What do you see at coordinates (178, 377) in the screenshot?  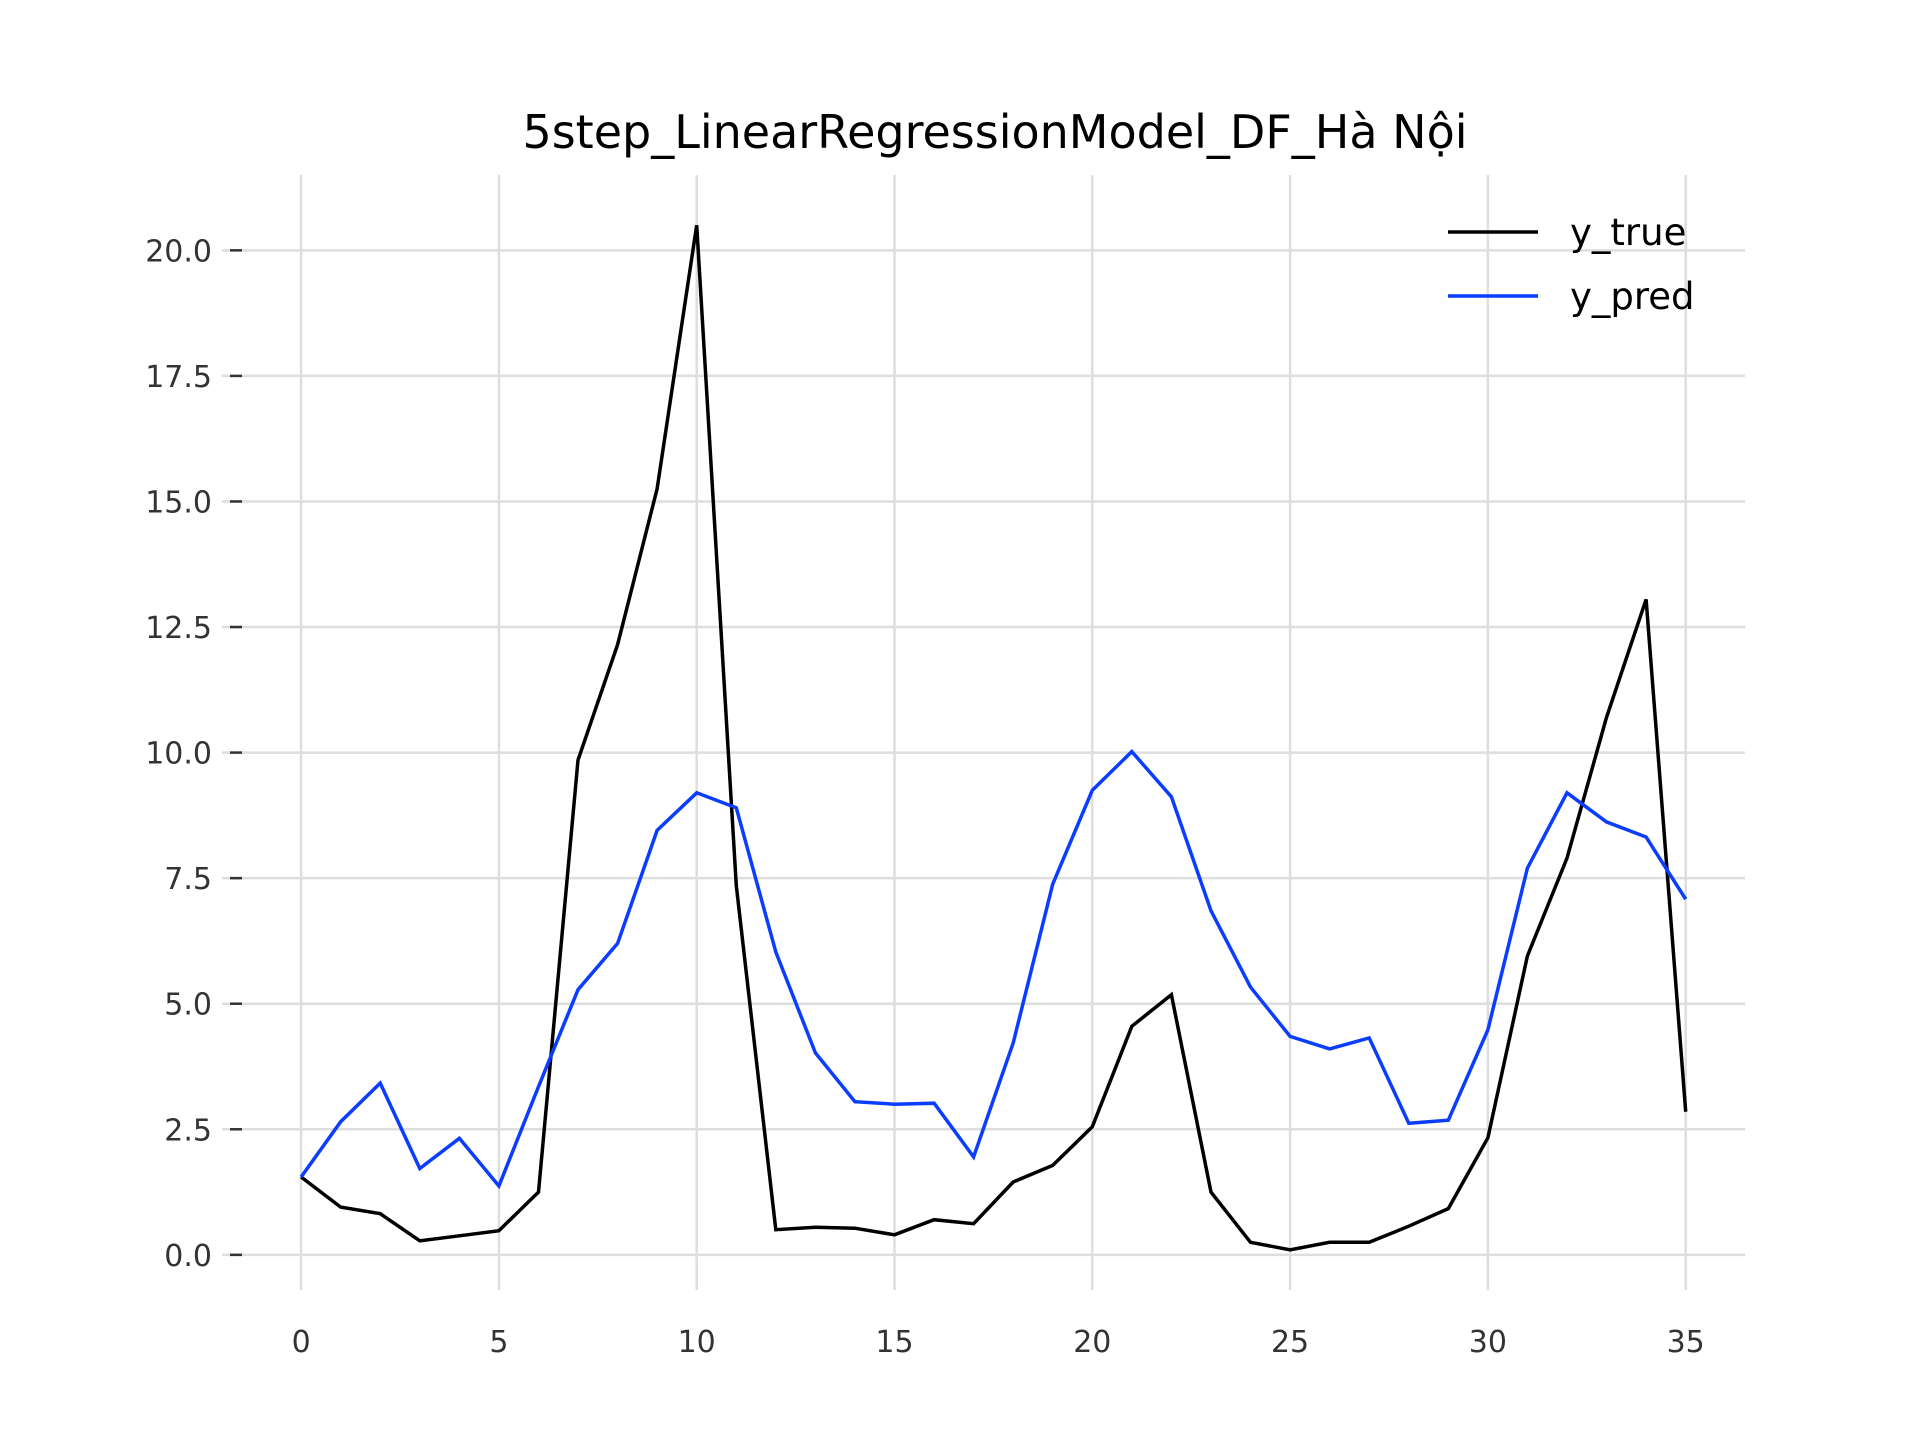 I see `y-tick-label: 17.5` at bounding box center [178, 377].